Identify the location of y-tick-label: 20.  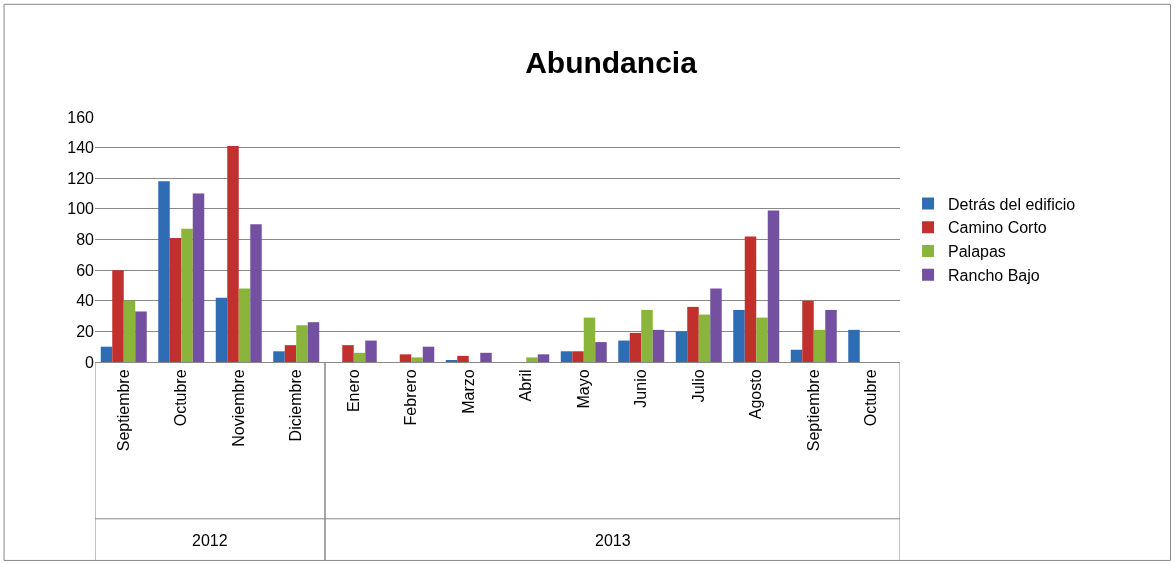
(85, 331).